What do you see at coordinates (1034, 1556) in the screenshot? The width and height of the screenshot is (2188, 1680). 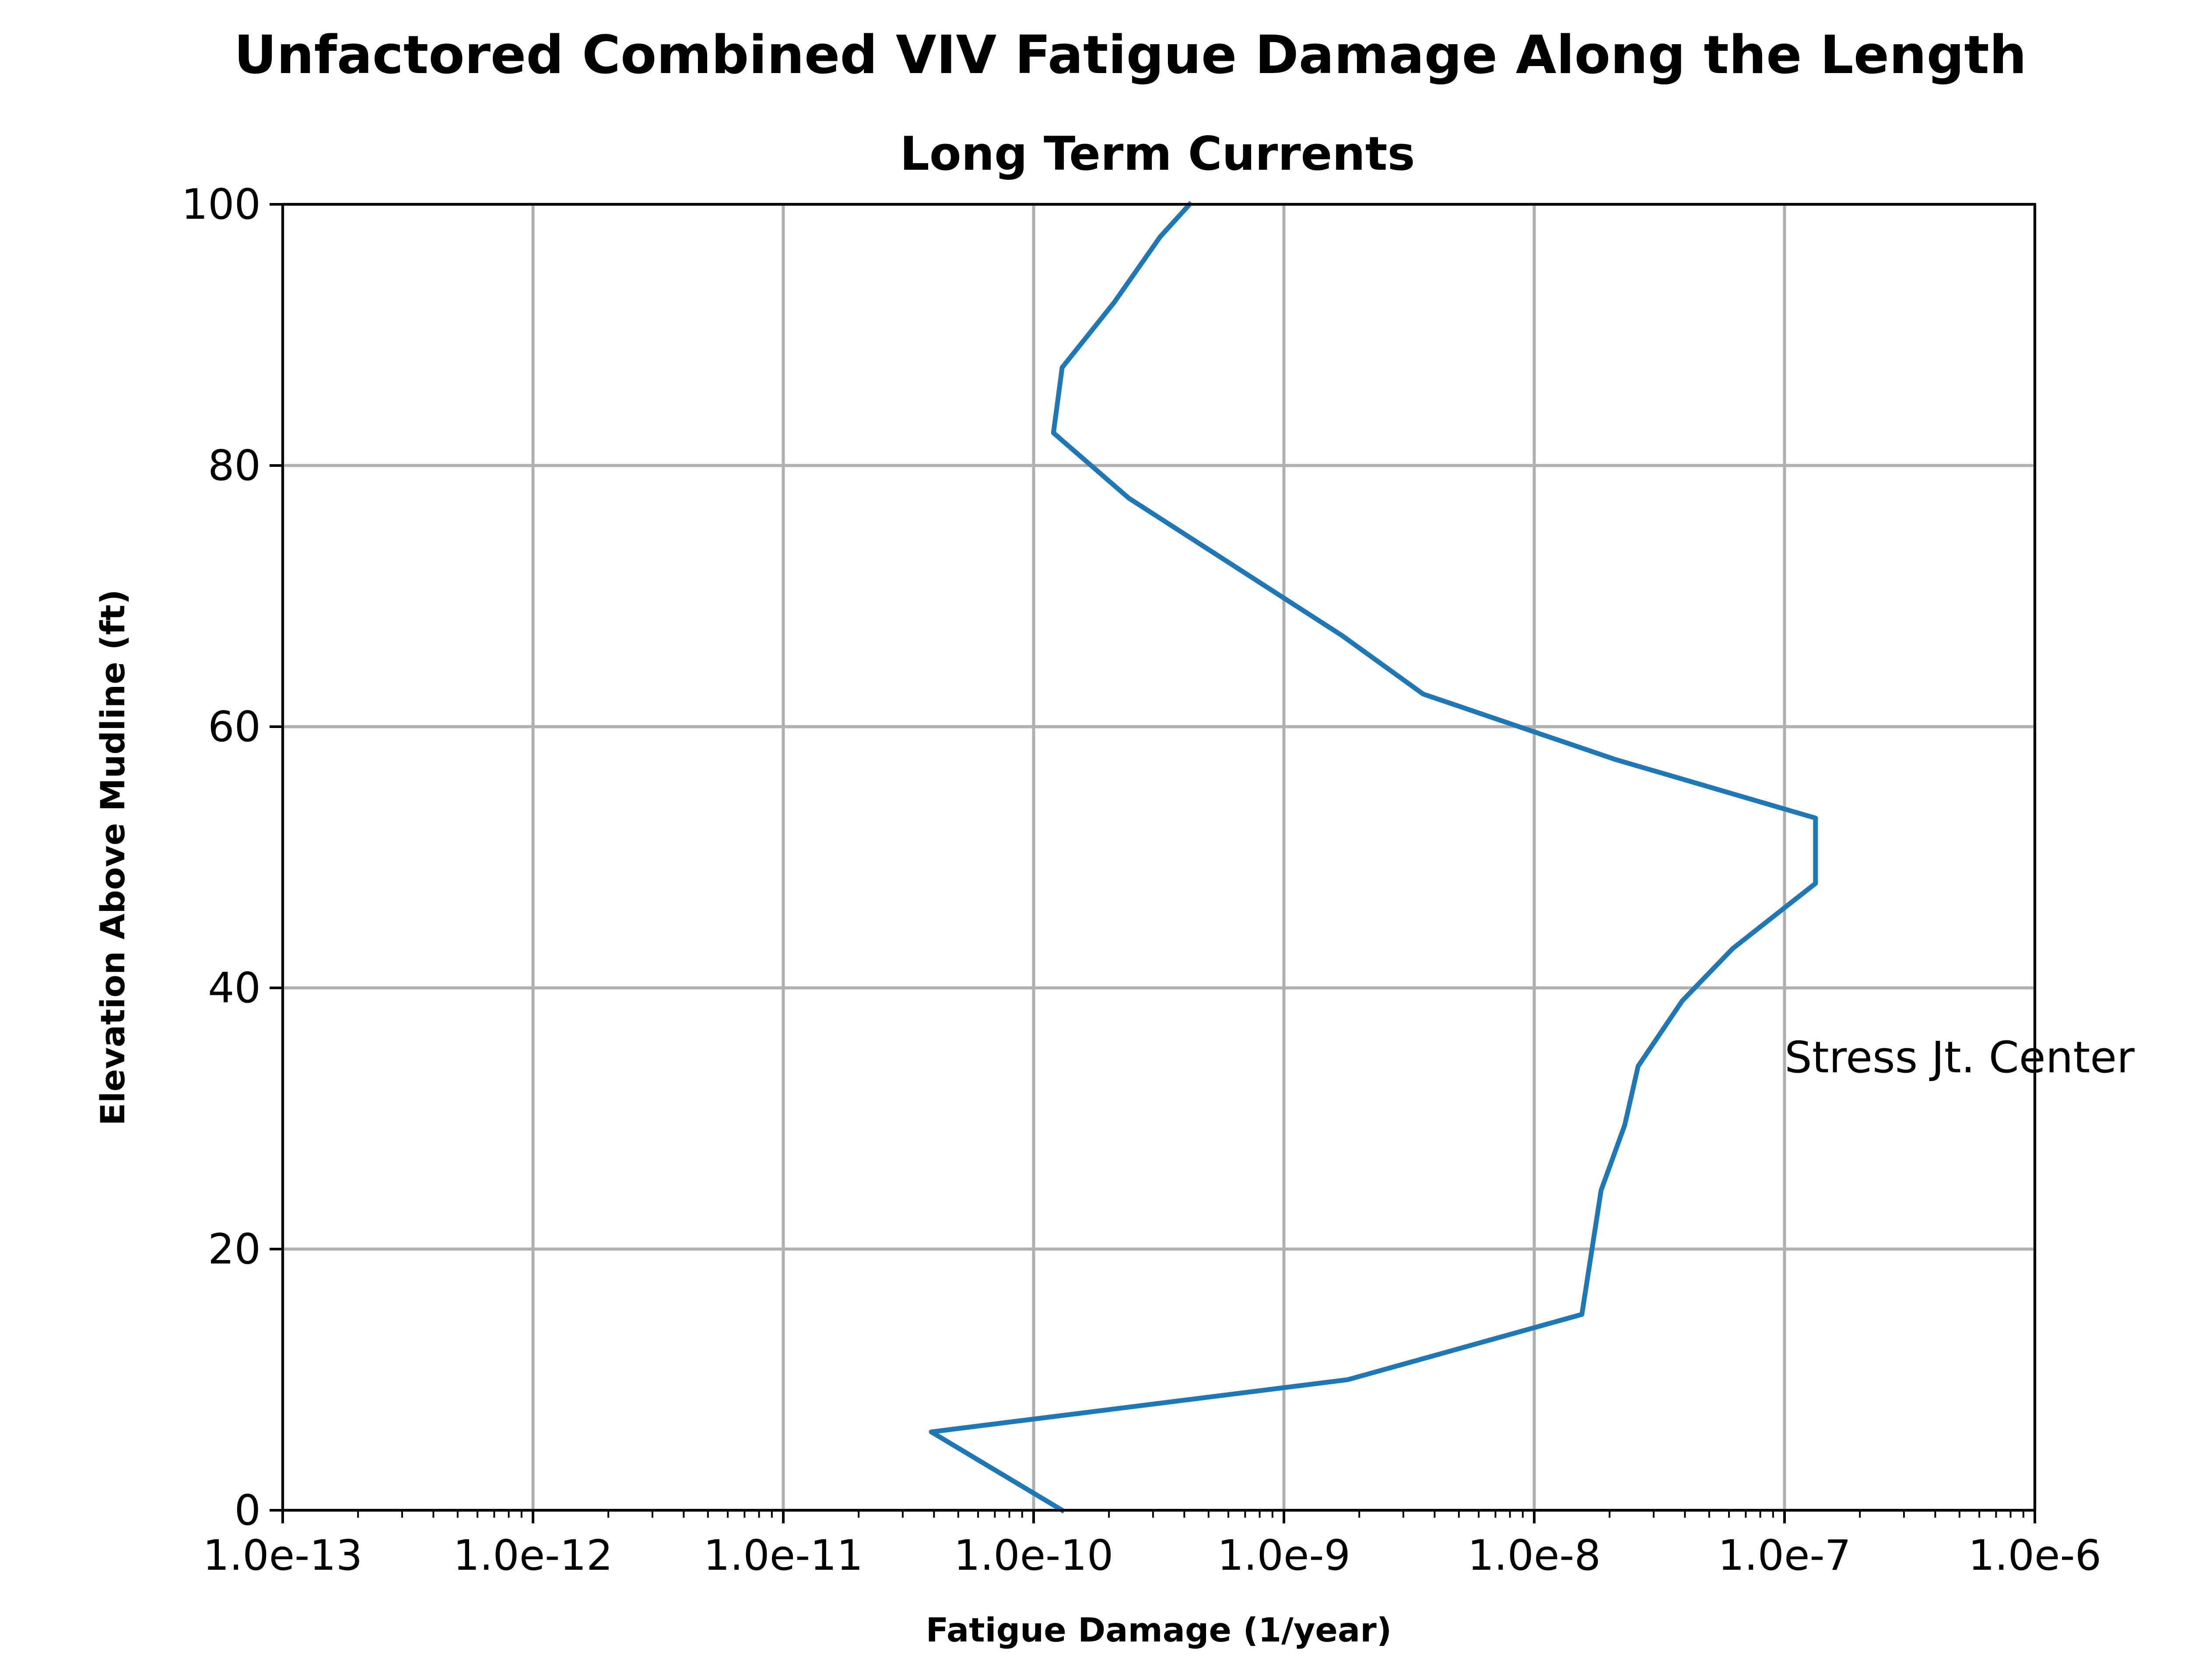 I see `x-tick-label: 1.0e-10` at bounding box center [1034, 1556].